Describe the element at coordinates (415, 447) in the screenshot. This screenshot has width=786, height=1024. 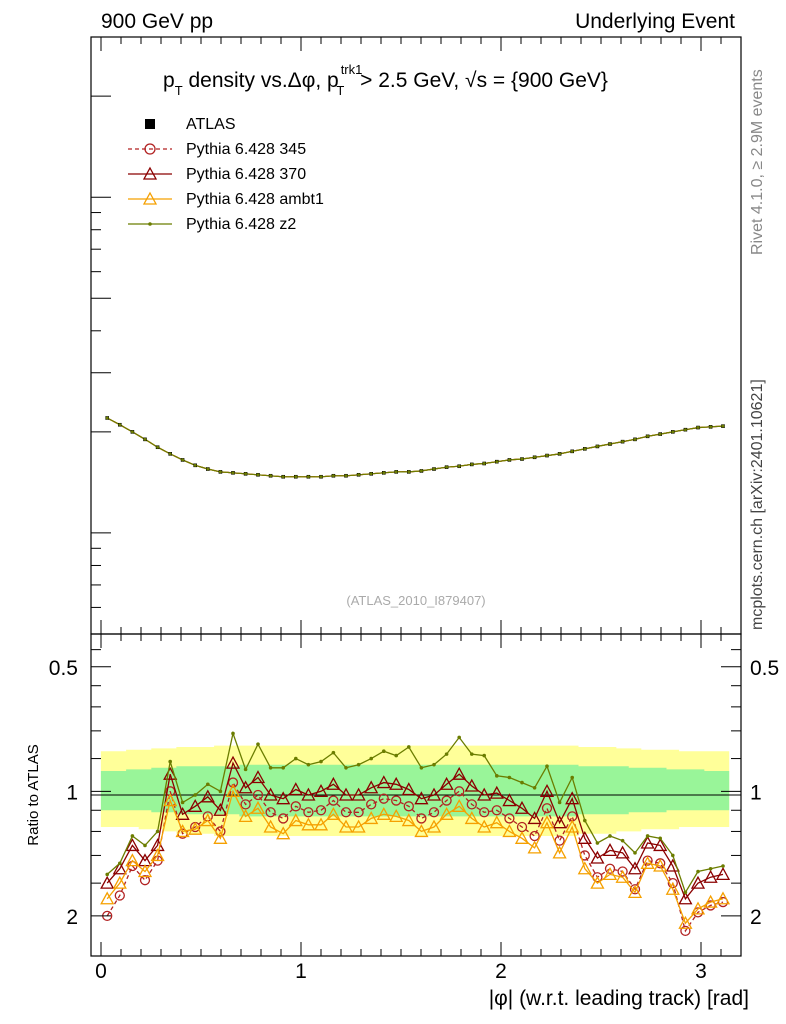
I see `main-curve-line` at that location.